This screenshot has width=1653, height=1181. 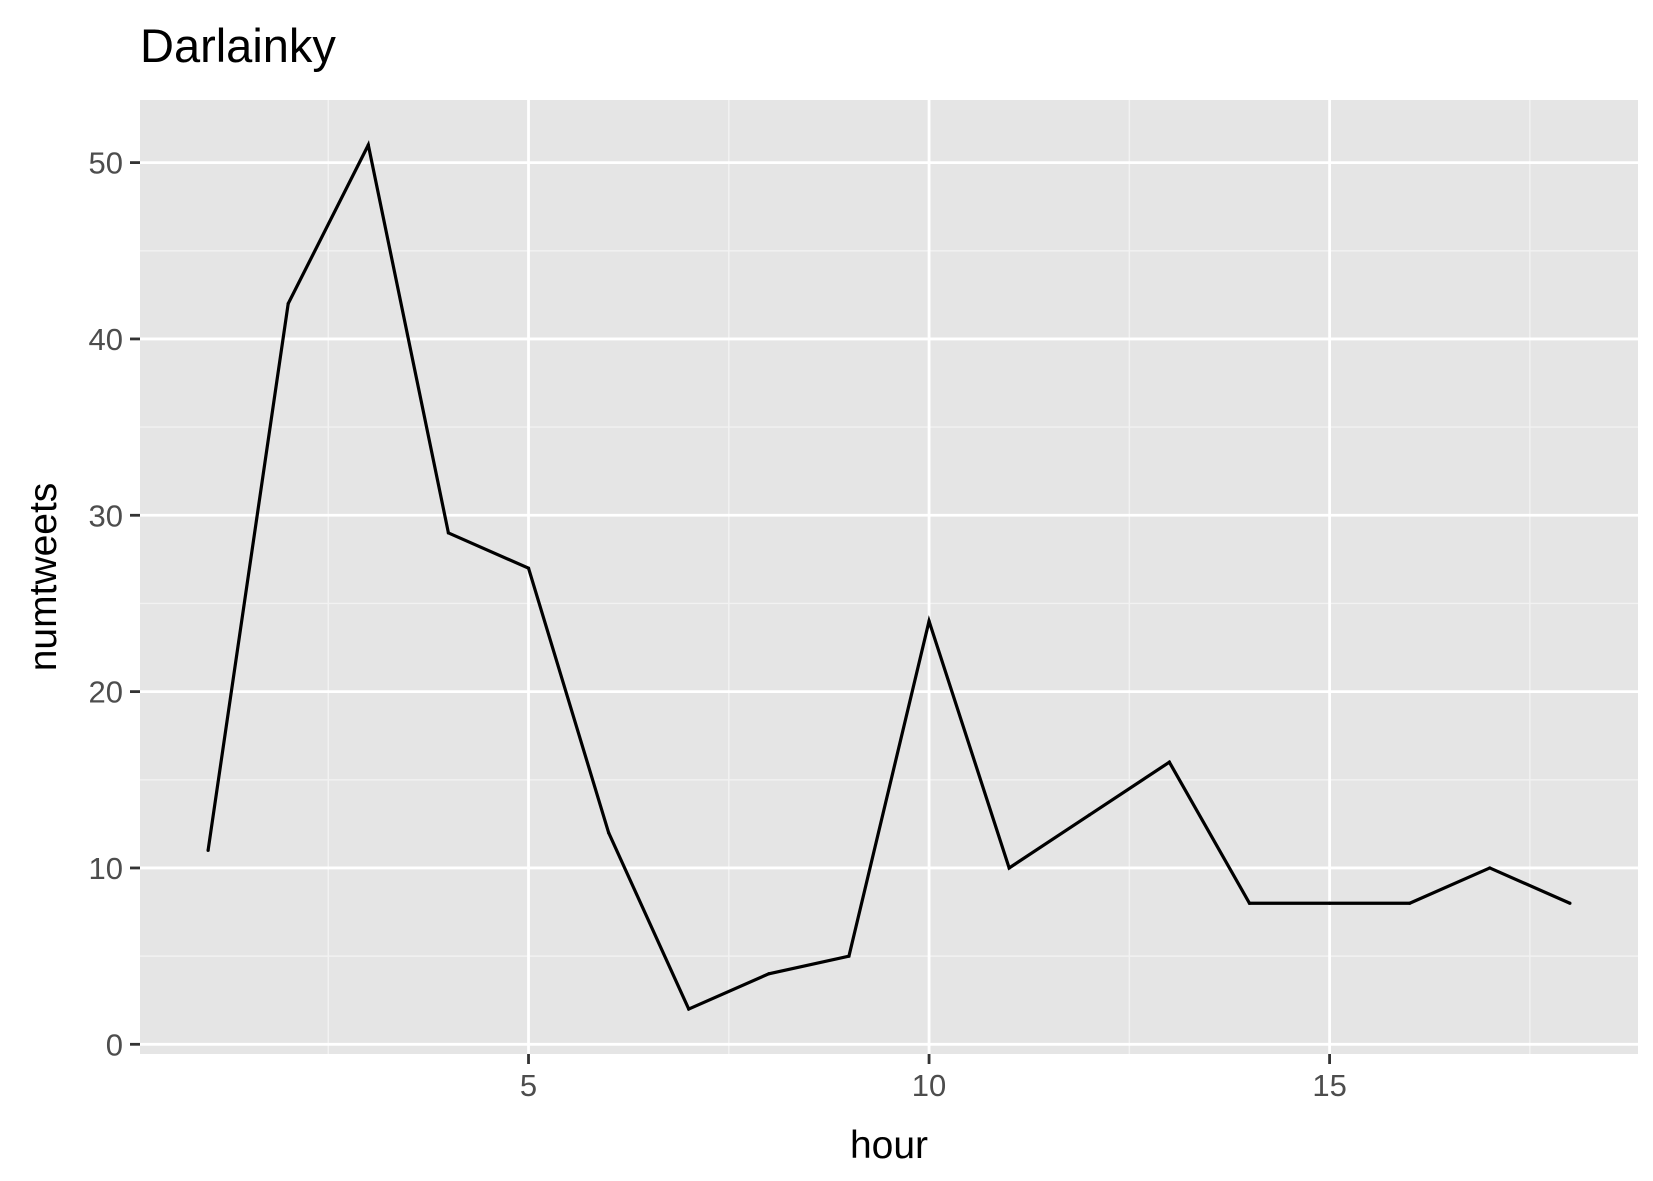 I want to click on y-tick-label: 10, so click(x=106, y=868).